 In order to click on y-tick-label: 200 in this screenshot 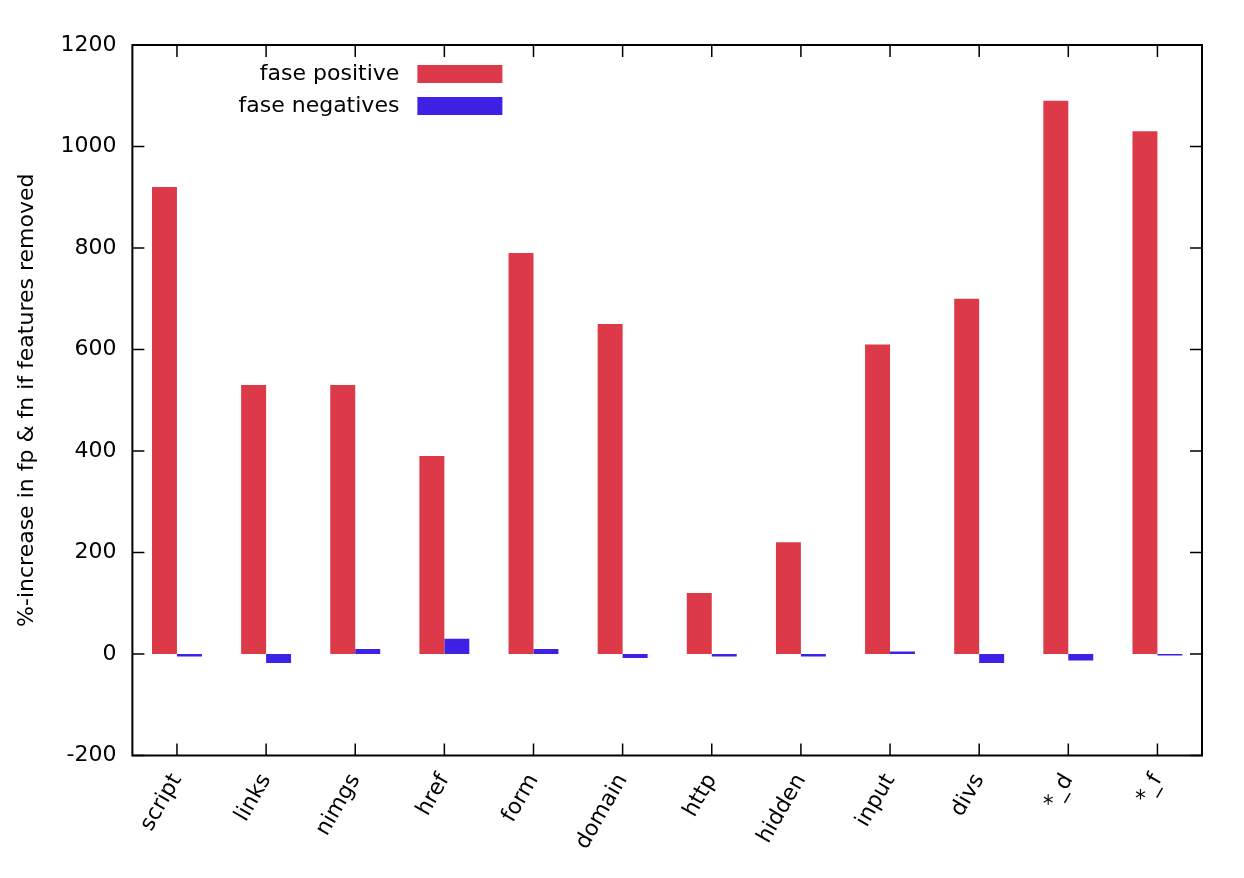, I will do `click(95, 551)`.